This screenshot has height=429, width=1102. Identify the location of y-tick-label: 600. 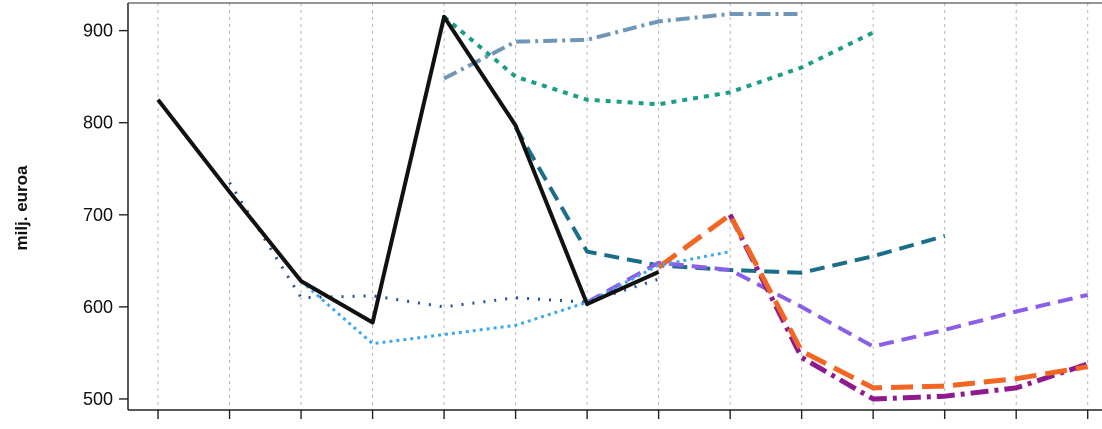
(98, 307).